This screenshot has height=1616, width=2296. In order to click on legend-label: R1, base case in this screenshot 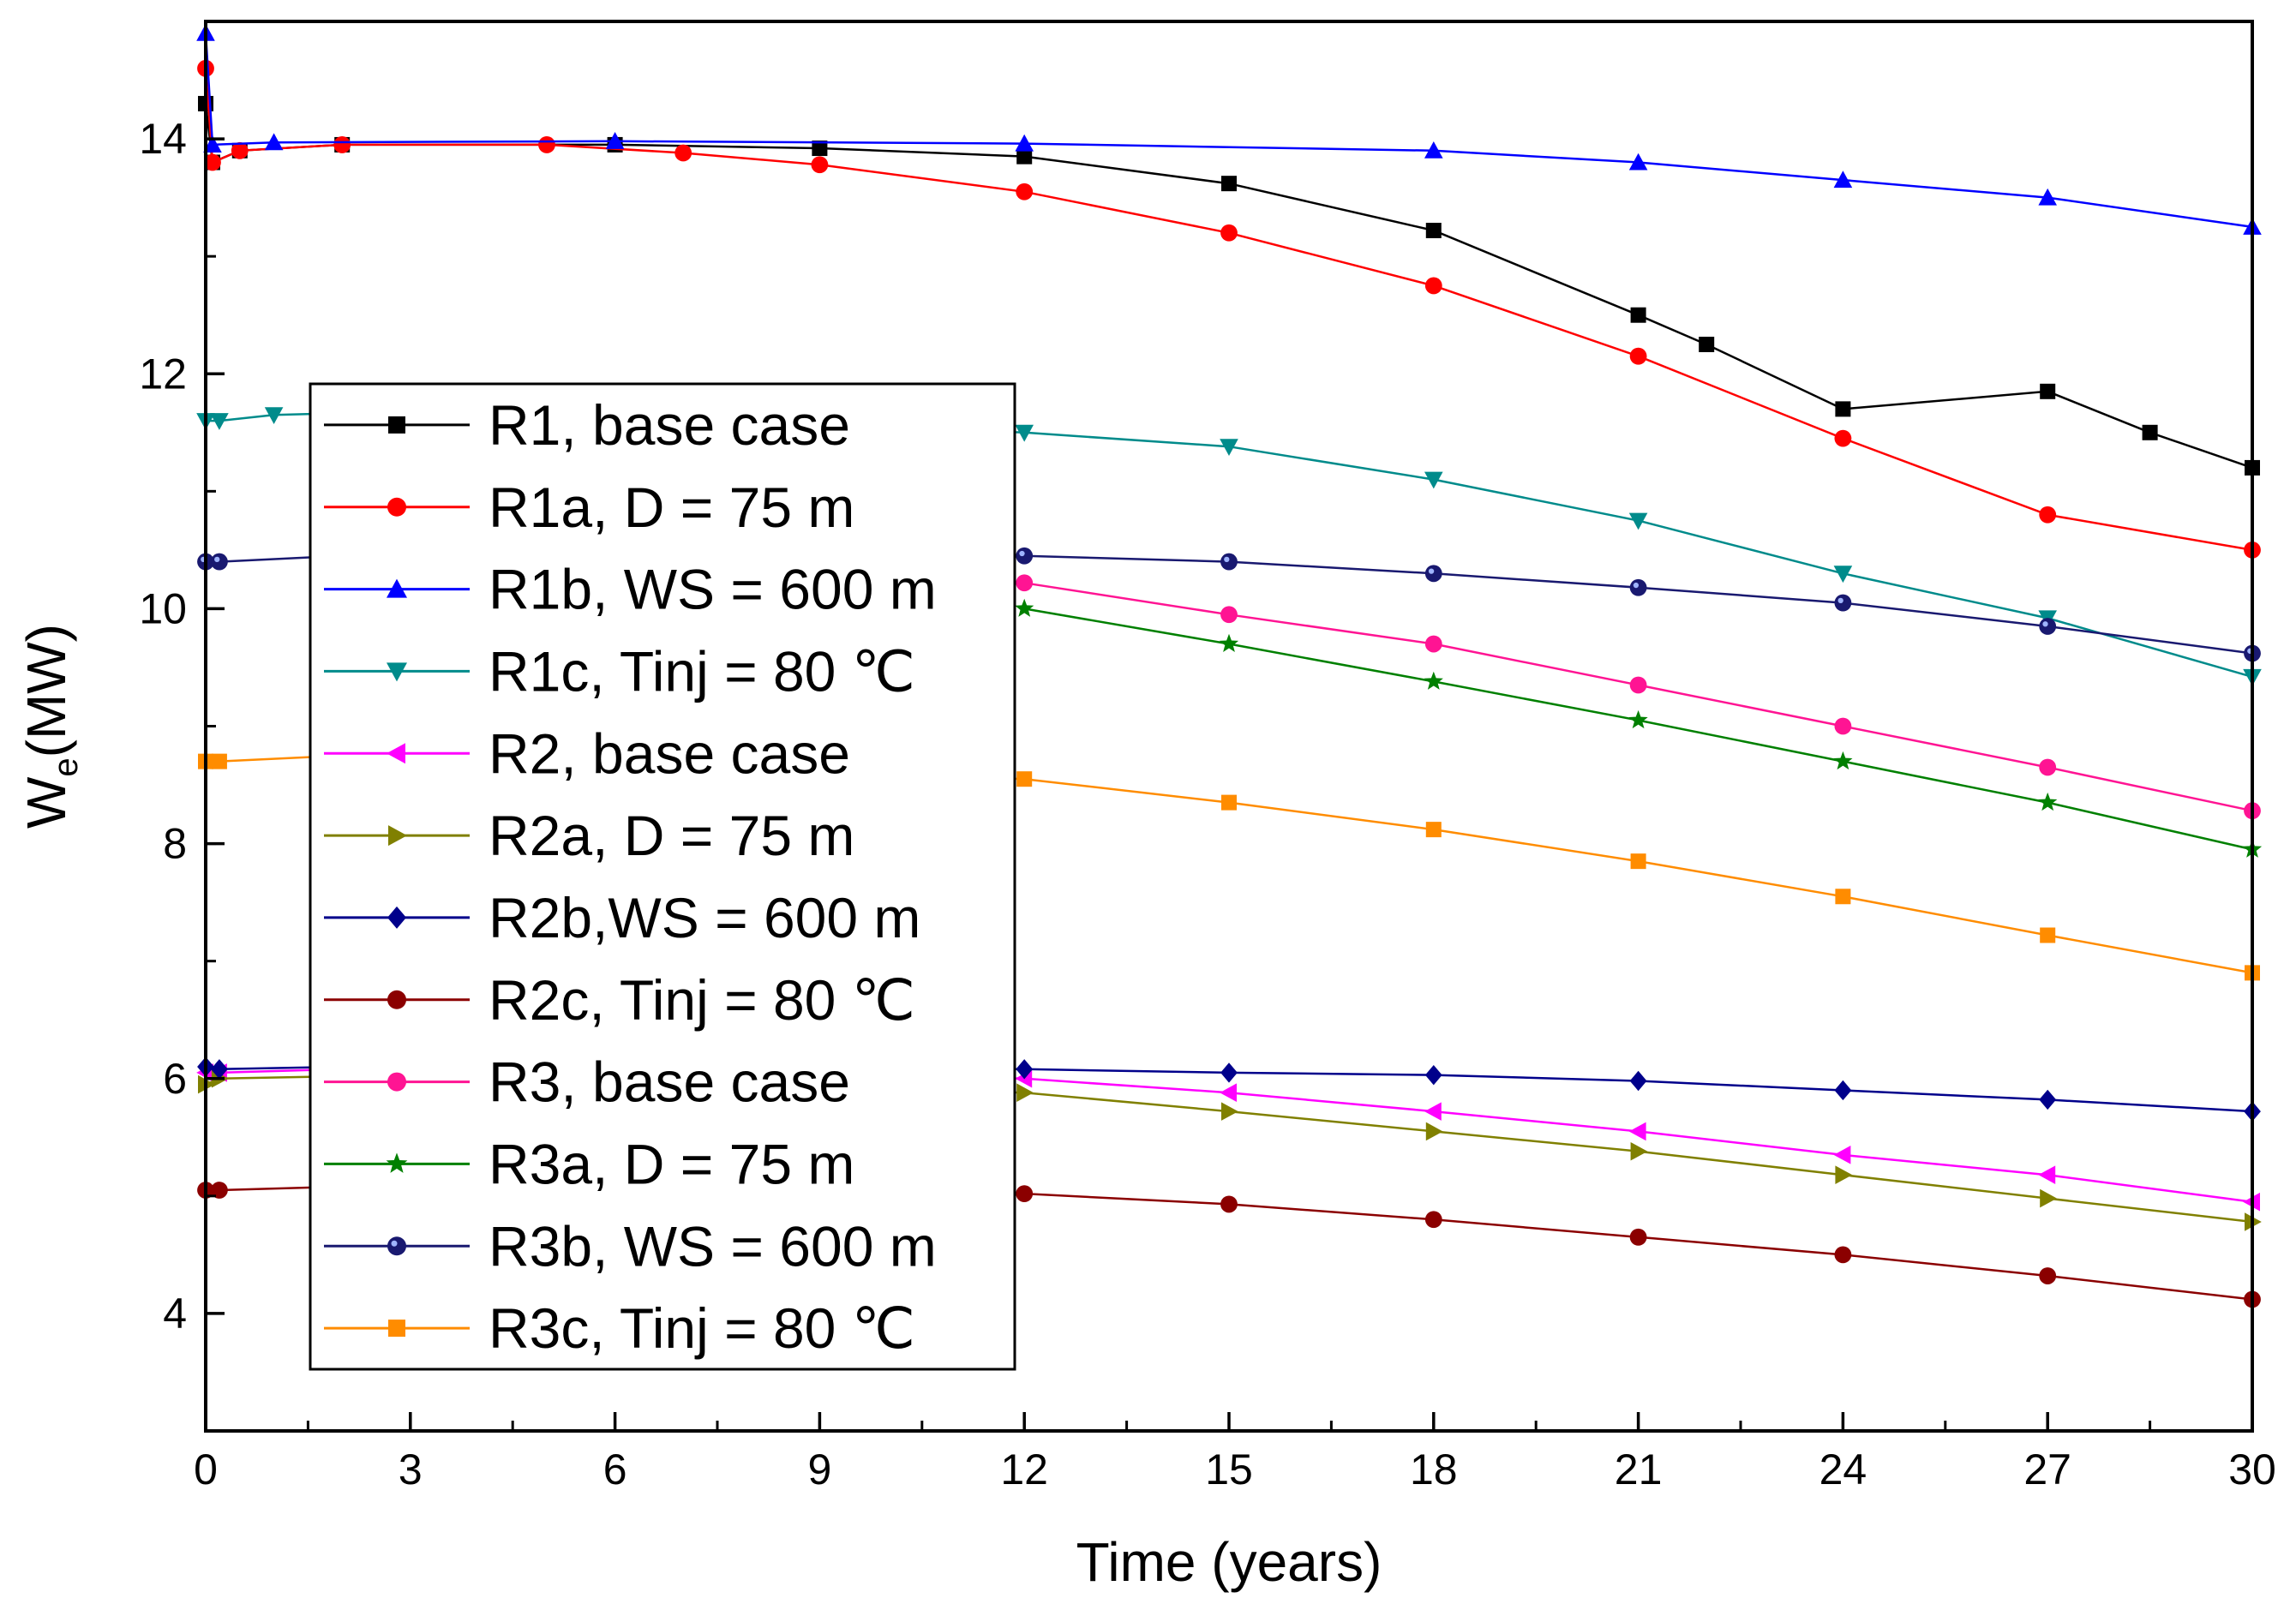, I will do `click(669, 425)`.